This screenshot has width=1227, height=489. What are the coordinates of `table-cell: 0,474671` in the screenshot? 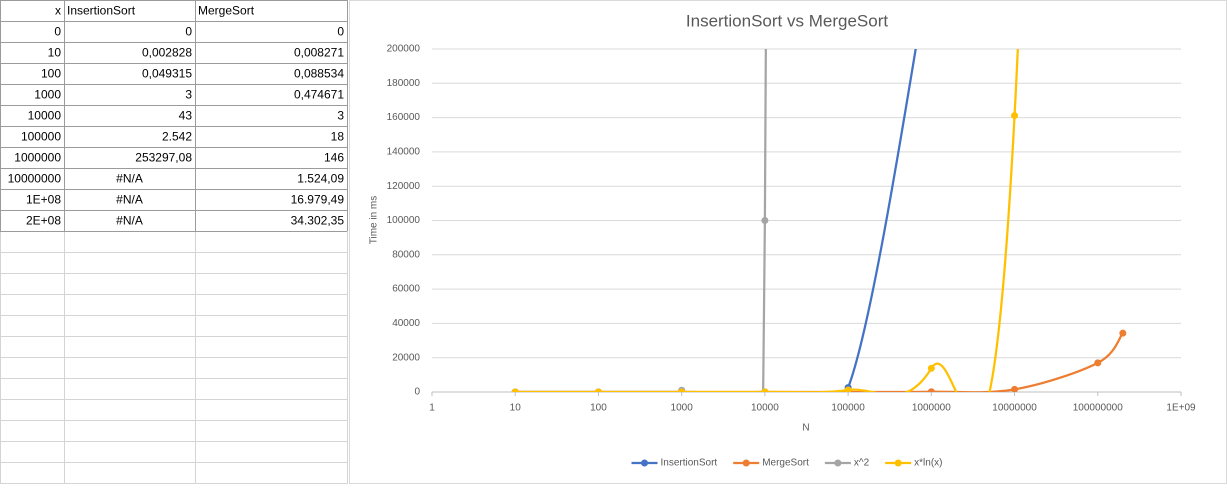 It's located at (319, 95).